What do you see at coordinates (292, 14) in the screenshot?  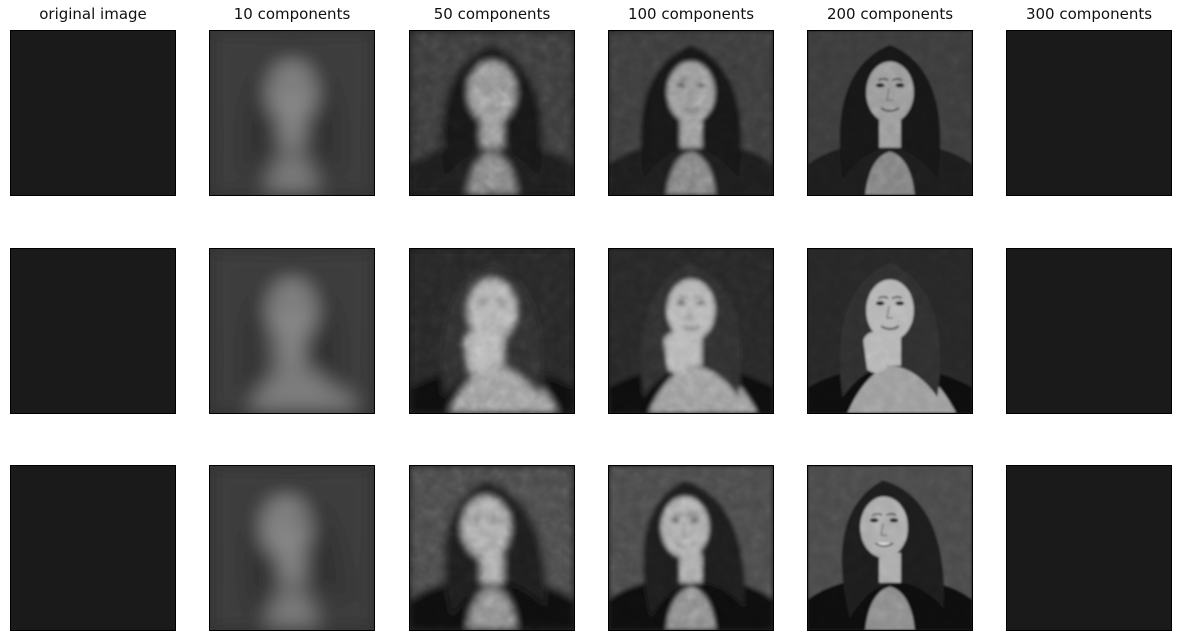 I see `column-title: 10 components` at bounding box center [292, 14].